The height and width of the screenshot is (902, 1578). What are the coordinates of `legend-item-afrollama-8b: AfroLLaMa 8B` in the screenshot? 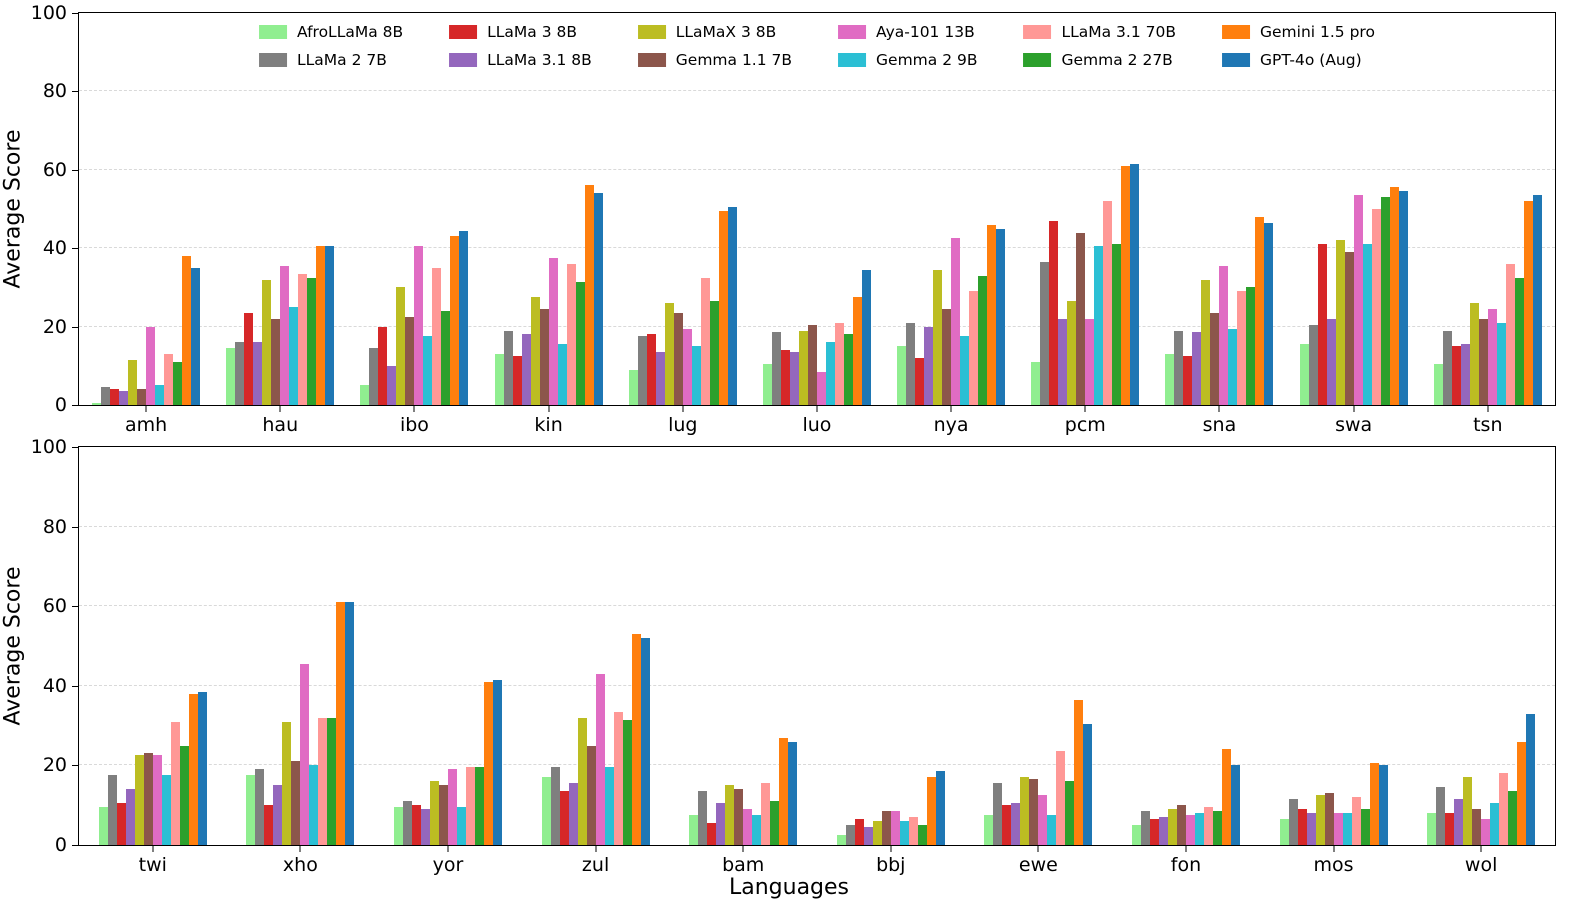 It's located at (331, 32).